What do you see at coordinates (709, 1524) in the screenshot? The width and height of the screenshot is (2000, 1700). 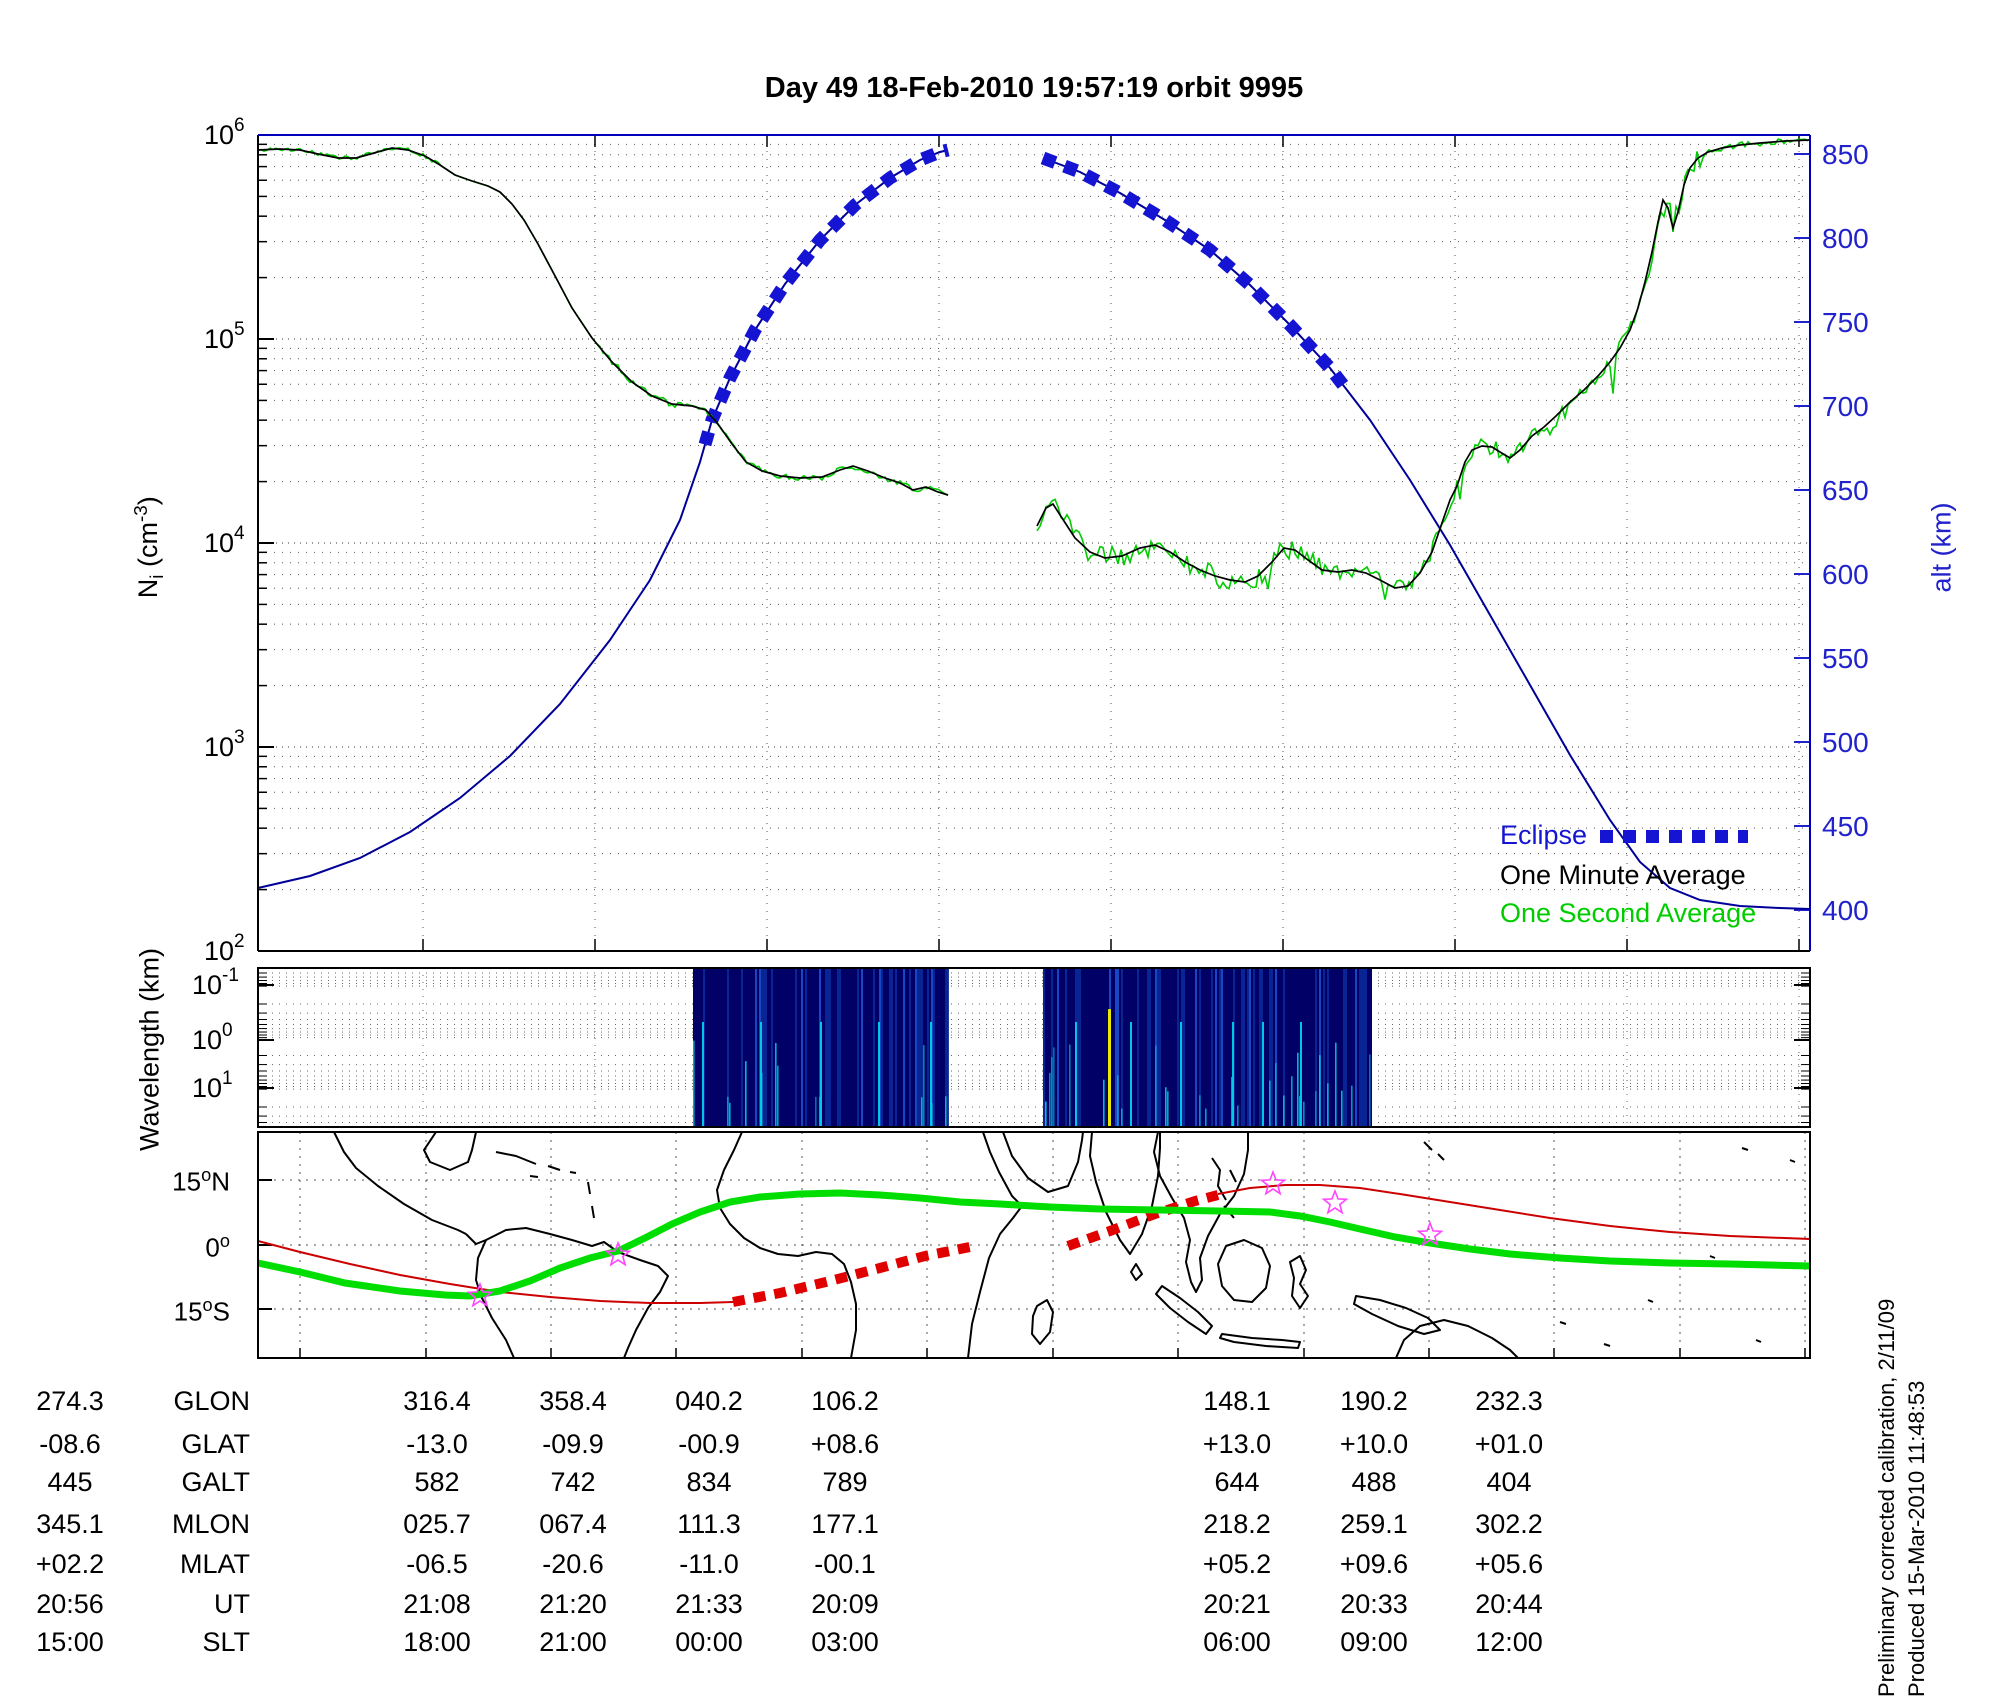 I see `table-cell: 111.3` at bounding box center [709, 1524].